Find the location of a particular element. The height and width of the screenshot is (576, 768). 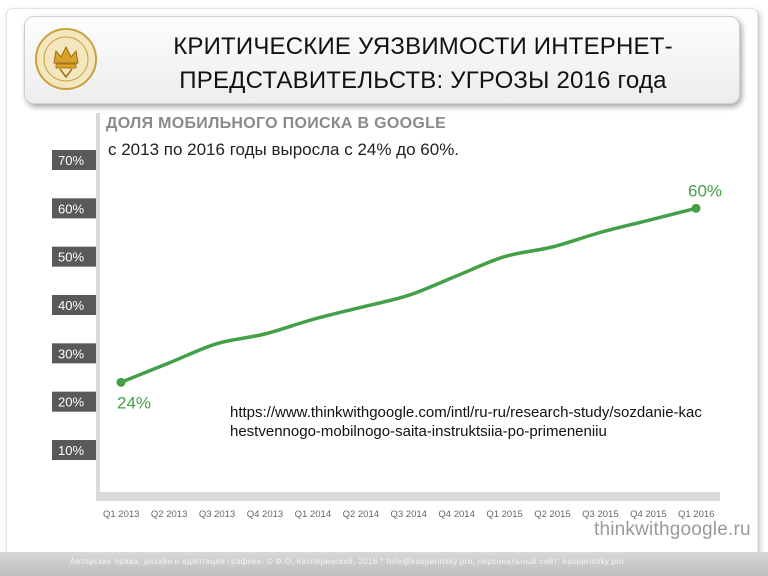

y-tick-label: 10% is located at coordinates (71, 450).